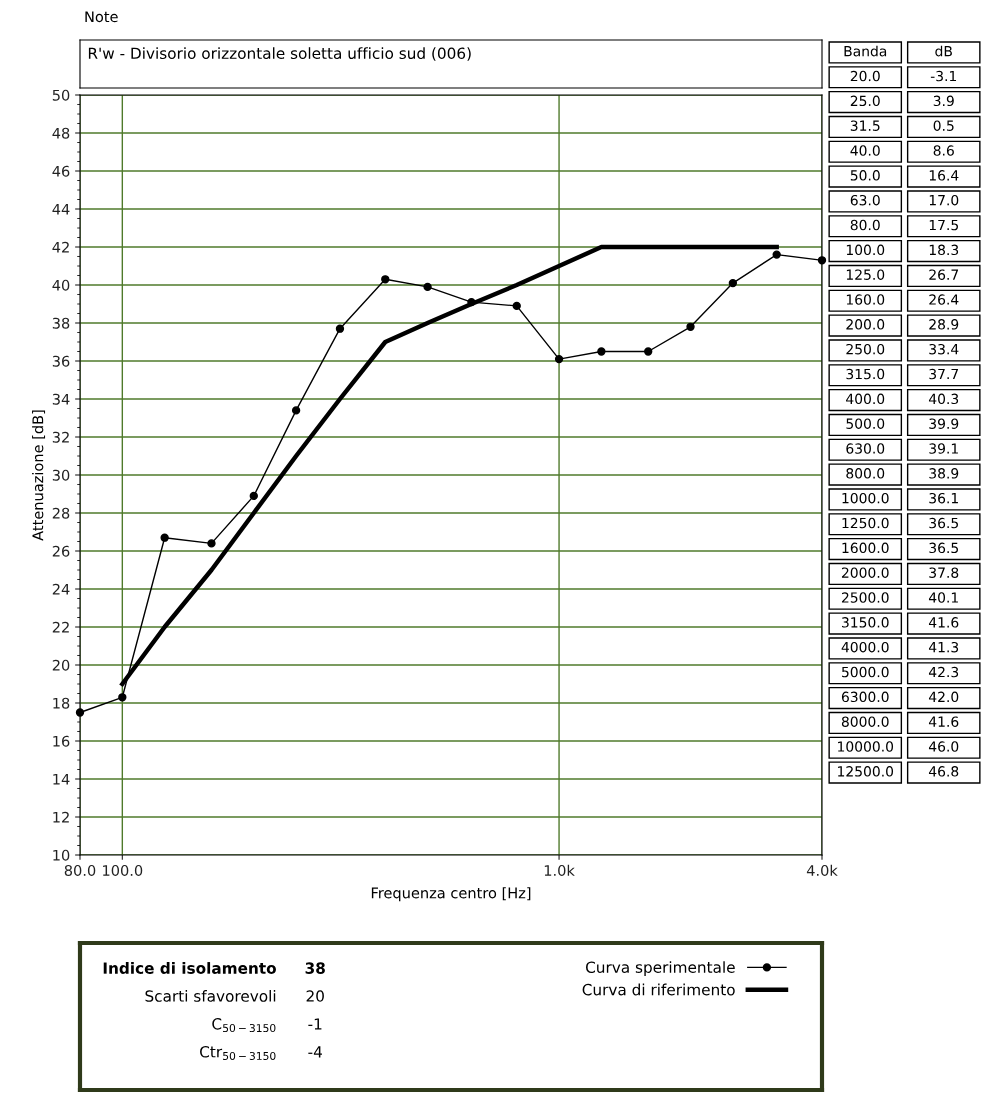 Image resolution: width=983 pixels, height=1120 pixels. Describe the element at coordinates (451, 894) in the screenshot. I see `x-axis-title: Frequenza centro [Hz]` at that location.